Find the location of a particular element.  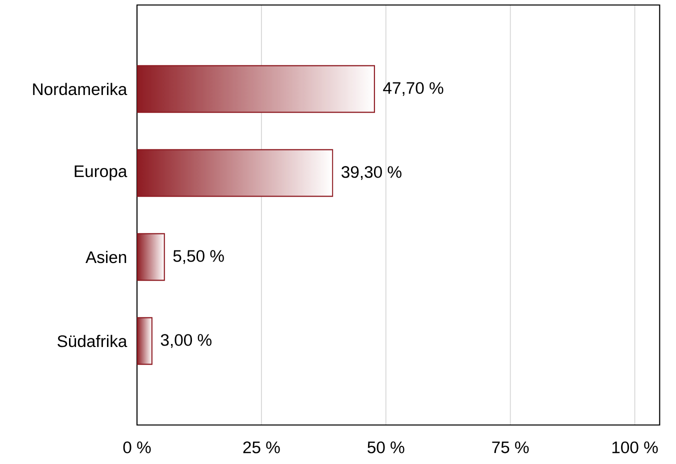

y-tick-label: Nordamerika is located at coordinates (80, 89).